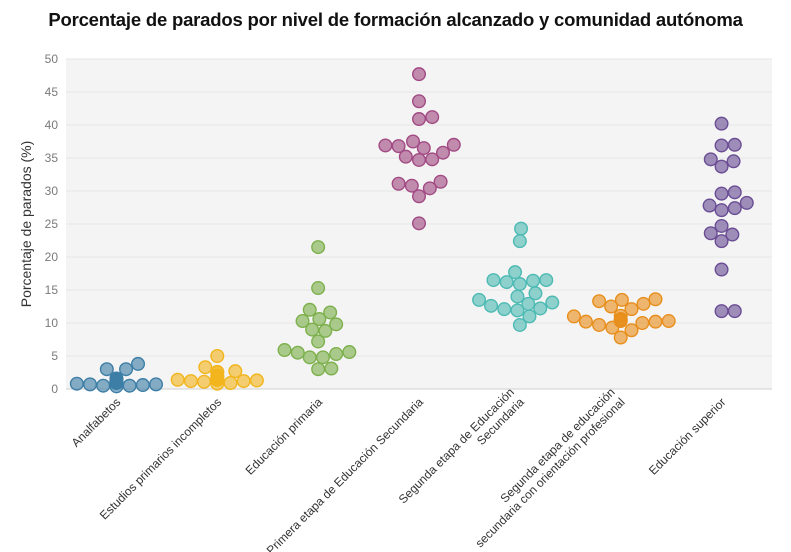 The height and width of the screenshot is (552, 791). I want to click on data-point: Educación primaria: 11.6, so click(330, 312).